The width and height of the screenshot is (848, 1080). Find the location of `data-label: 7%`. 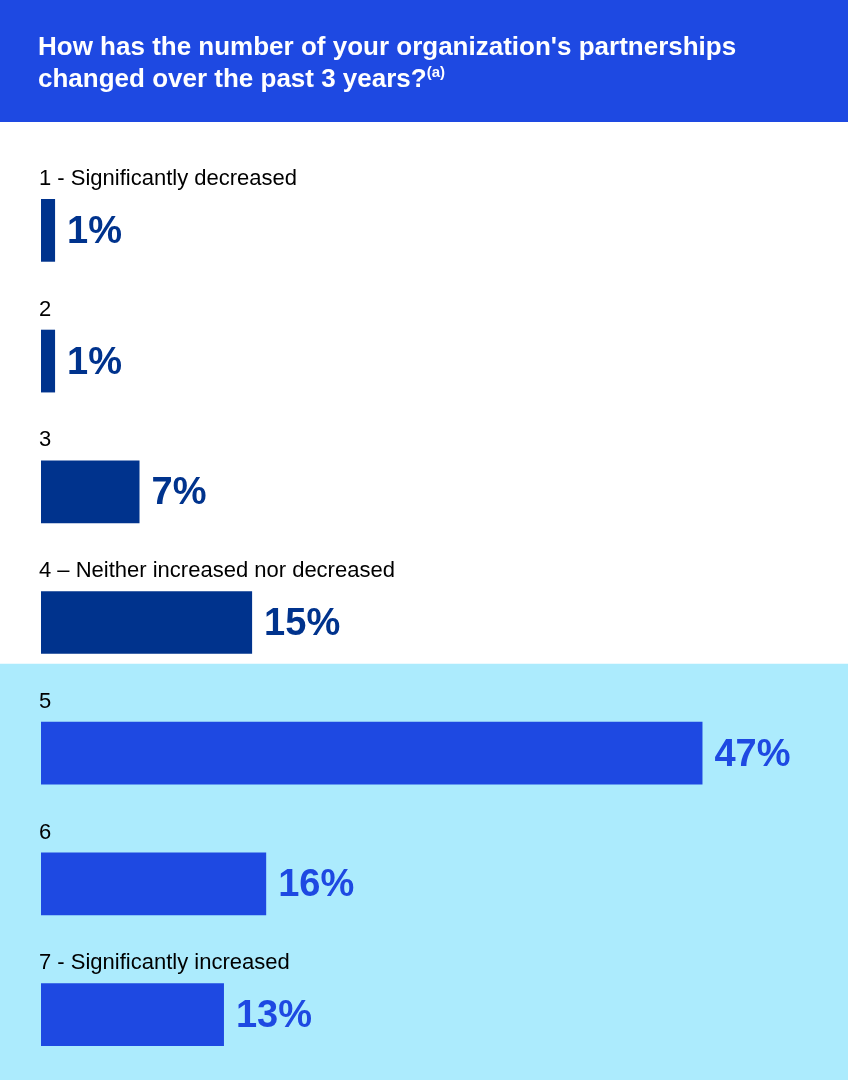

data-label: 7% is located at coordinates (179, 491).